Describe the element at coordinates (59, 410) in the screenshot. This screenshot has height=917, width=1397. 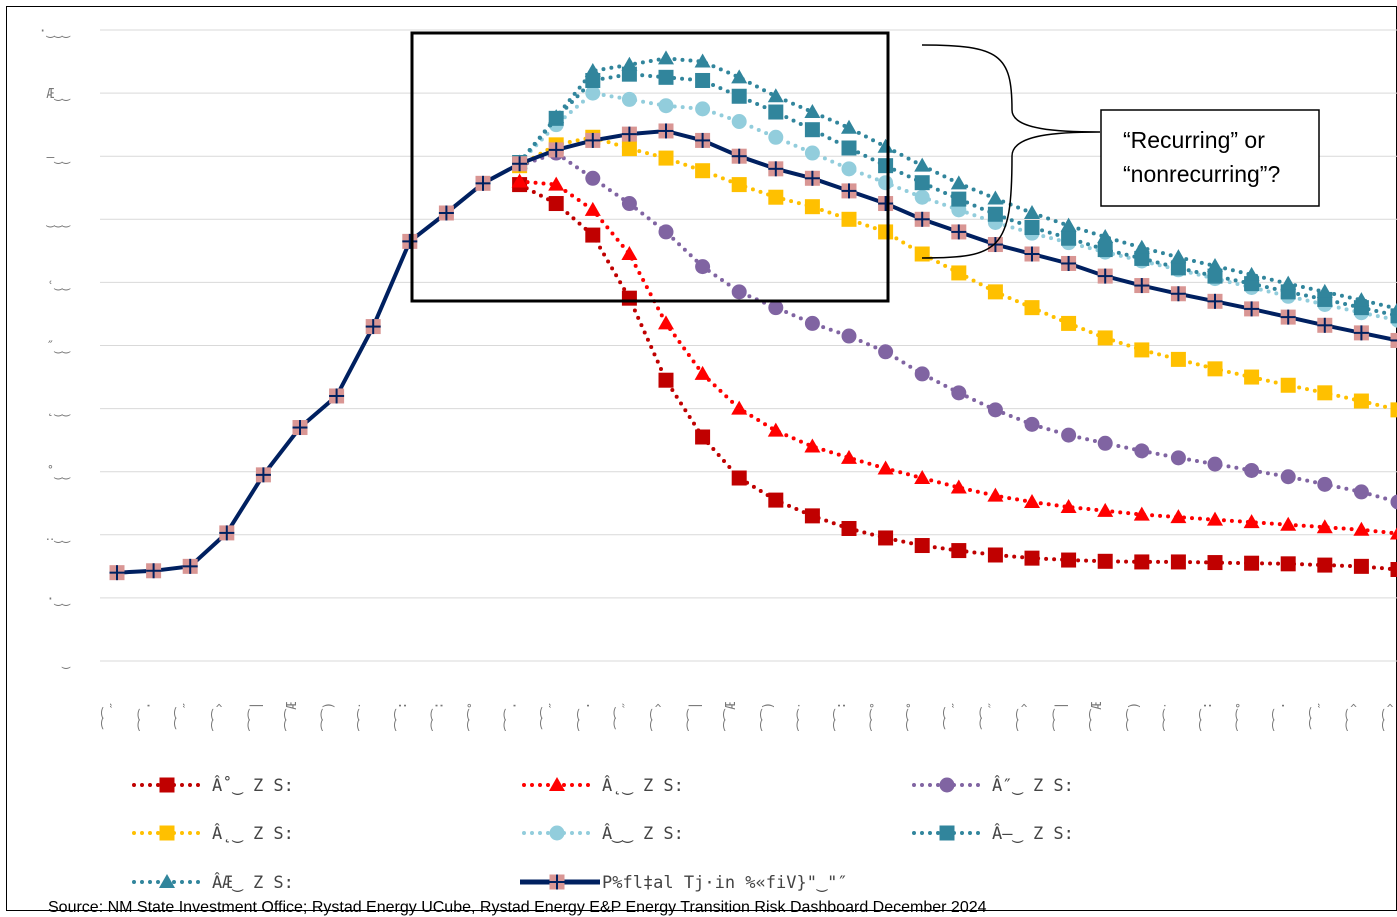
I see `y-tick-label: ˛‿‿` at that location.